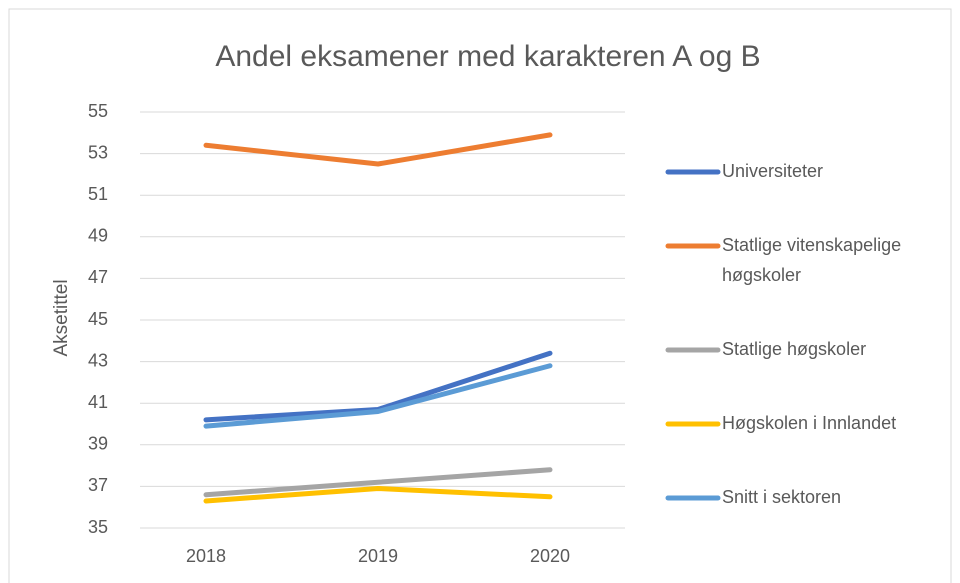 The width and height of the screenshot is (960, 583). I want to click on x-tick-label: 2019, so click(378, 556).